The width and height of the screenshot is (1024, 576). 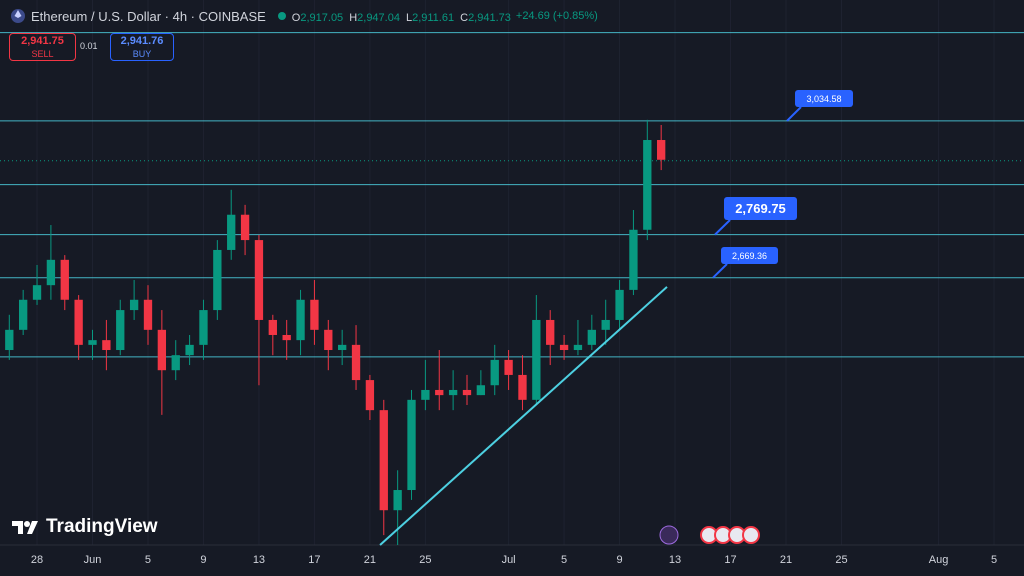 I want to click on symbol: Ethereum / U.S. Dollar · 4h · COINBASE, so click(x=148, y=16).